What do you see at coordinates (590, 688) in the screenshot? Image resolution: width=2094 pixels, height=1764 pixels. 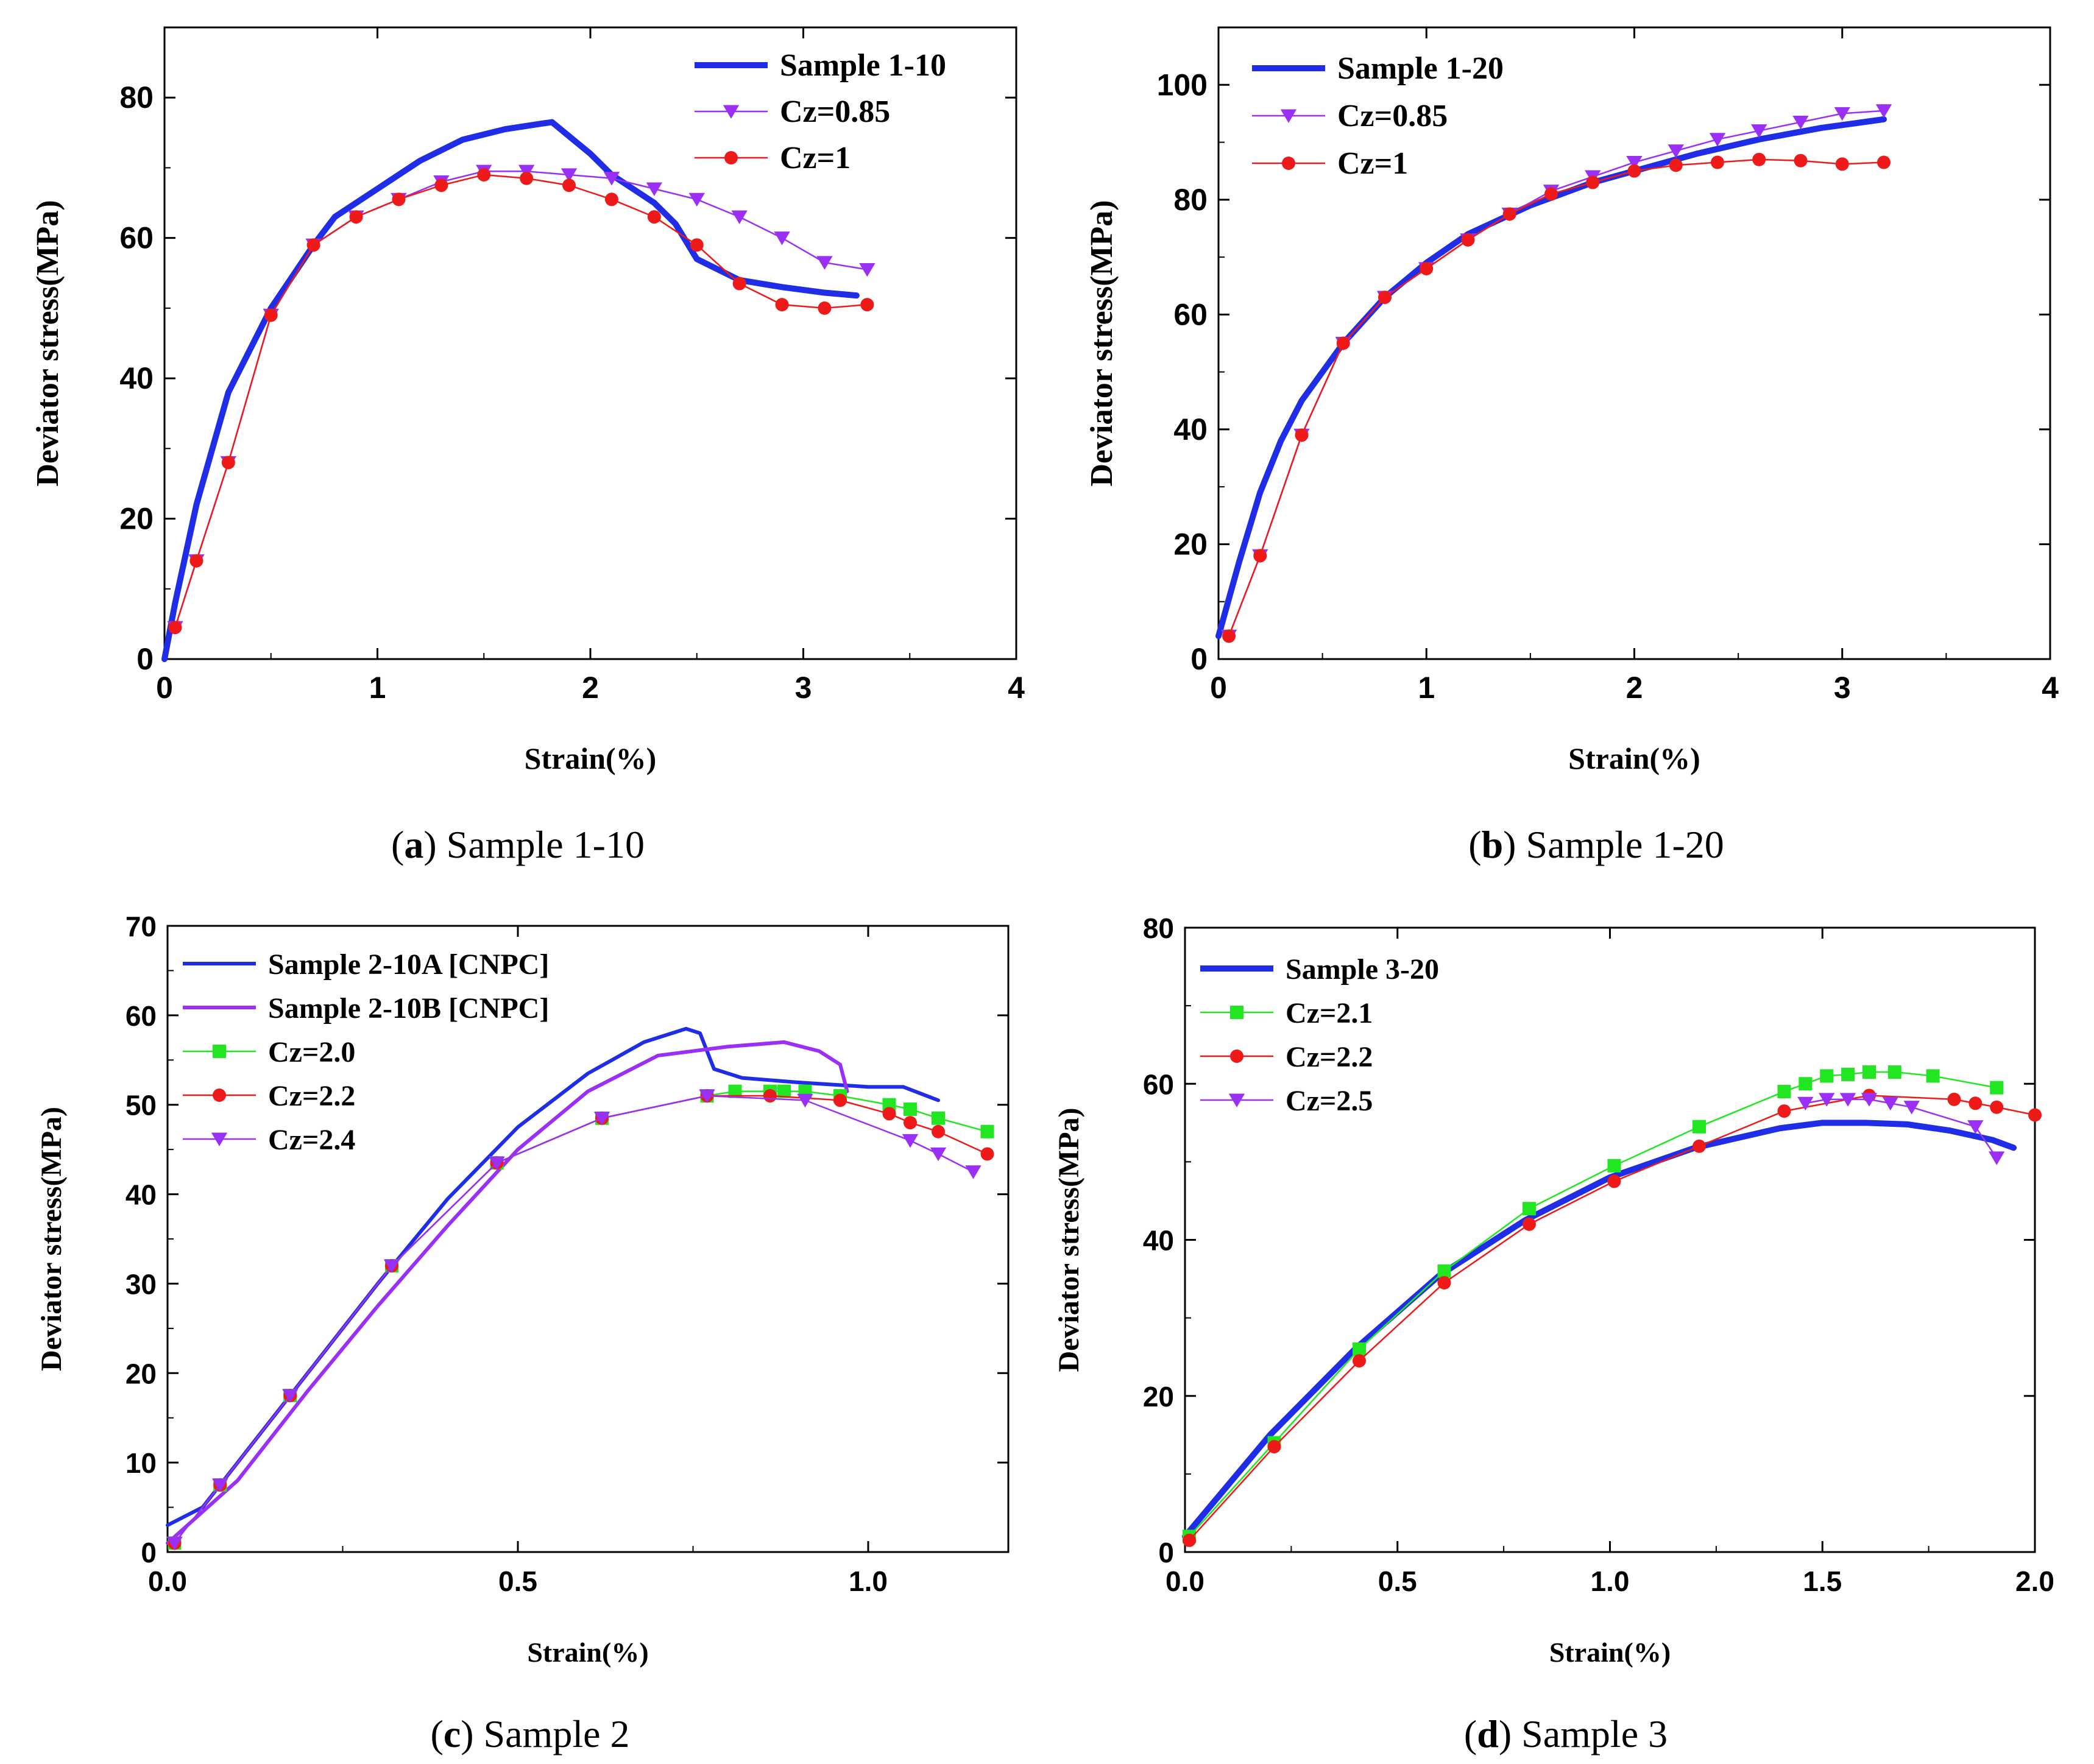 I see `x-tick-label: 2` at bounding box center [590, 688].